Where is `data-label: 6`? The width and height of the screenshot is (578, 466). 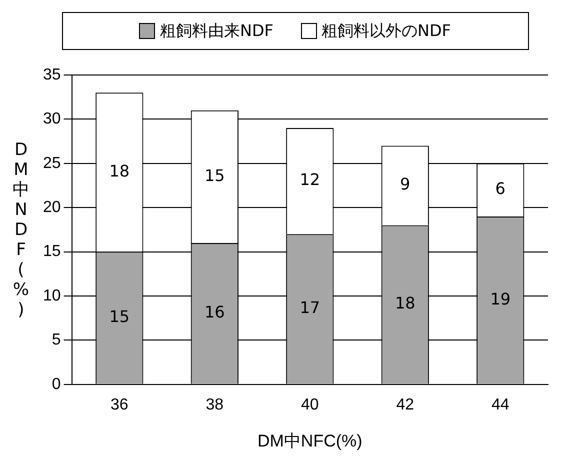
data-label: 6 is located at coordinates (500, 188).